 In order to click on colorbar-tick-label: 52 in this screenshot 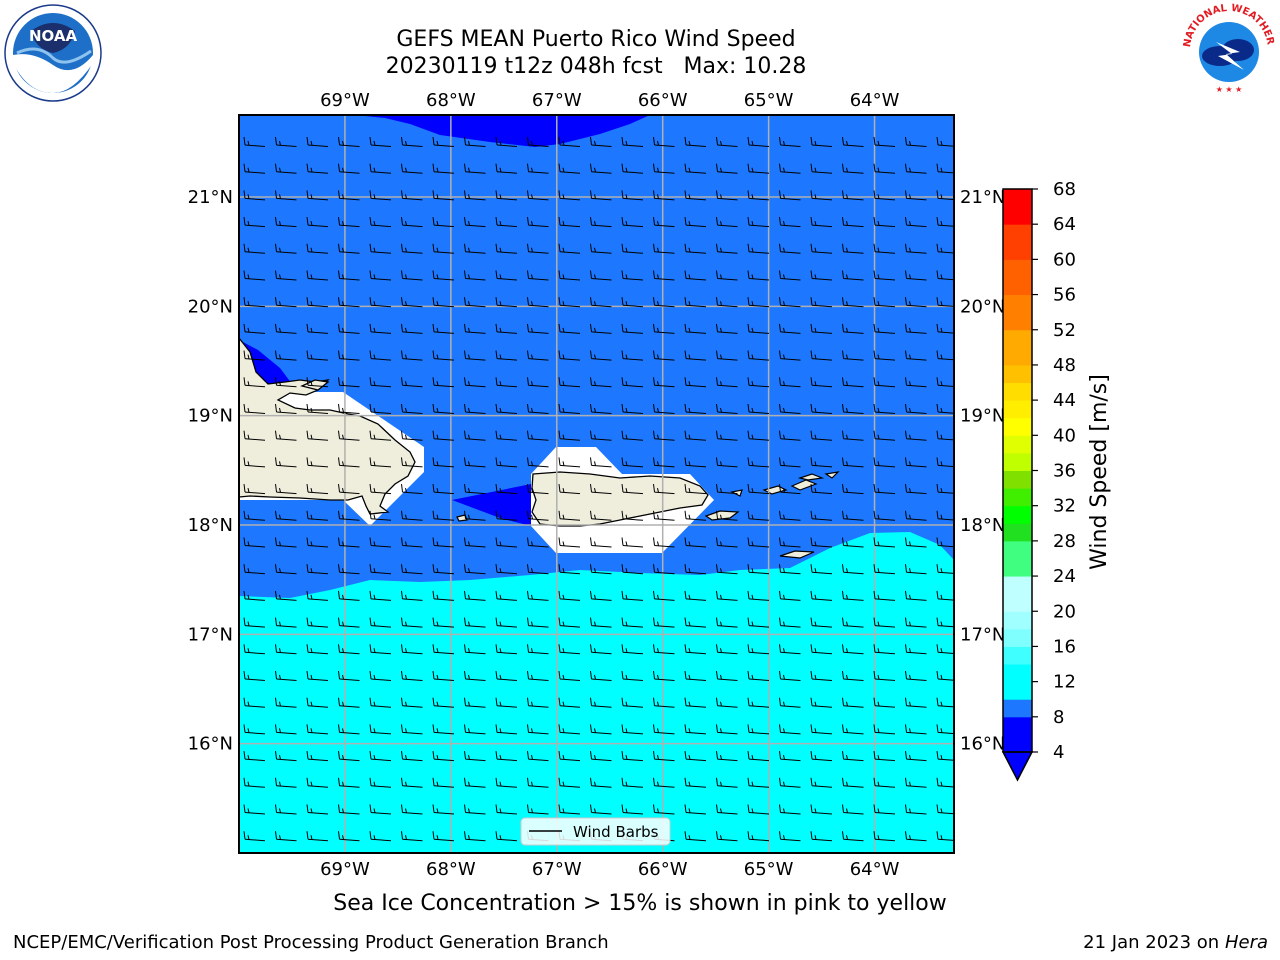, I will do `click(1064, 330)`.